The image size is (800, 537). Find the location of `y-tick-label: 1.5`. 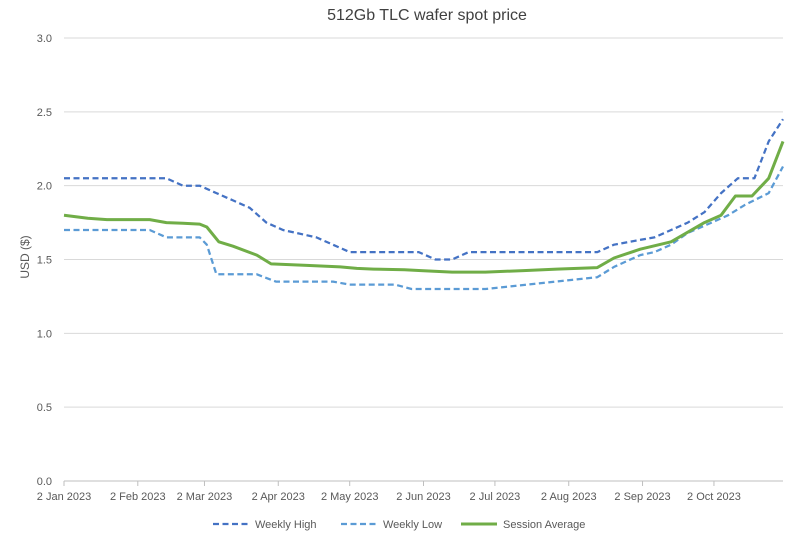

y-tick-label: 1.5 is located at coordinates (44, 261).